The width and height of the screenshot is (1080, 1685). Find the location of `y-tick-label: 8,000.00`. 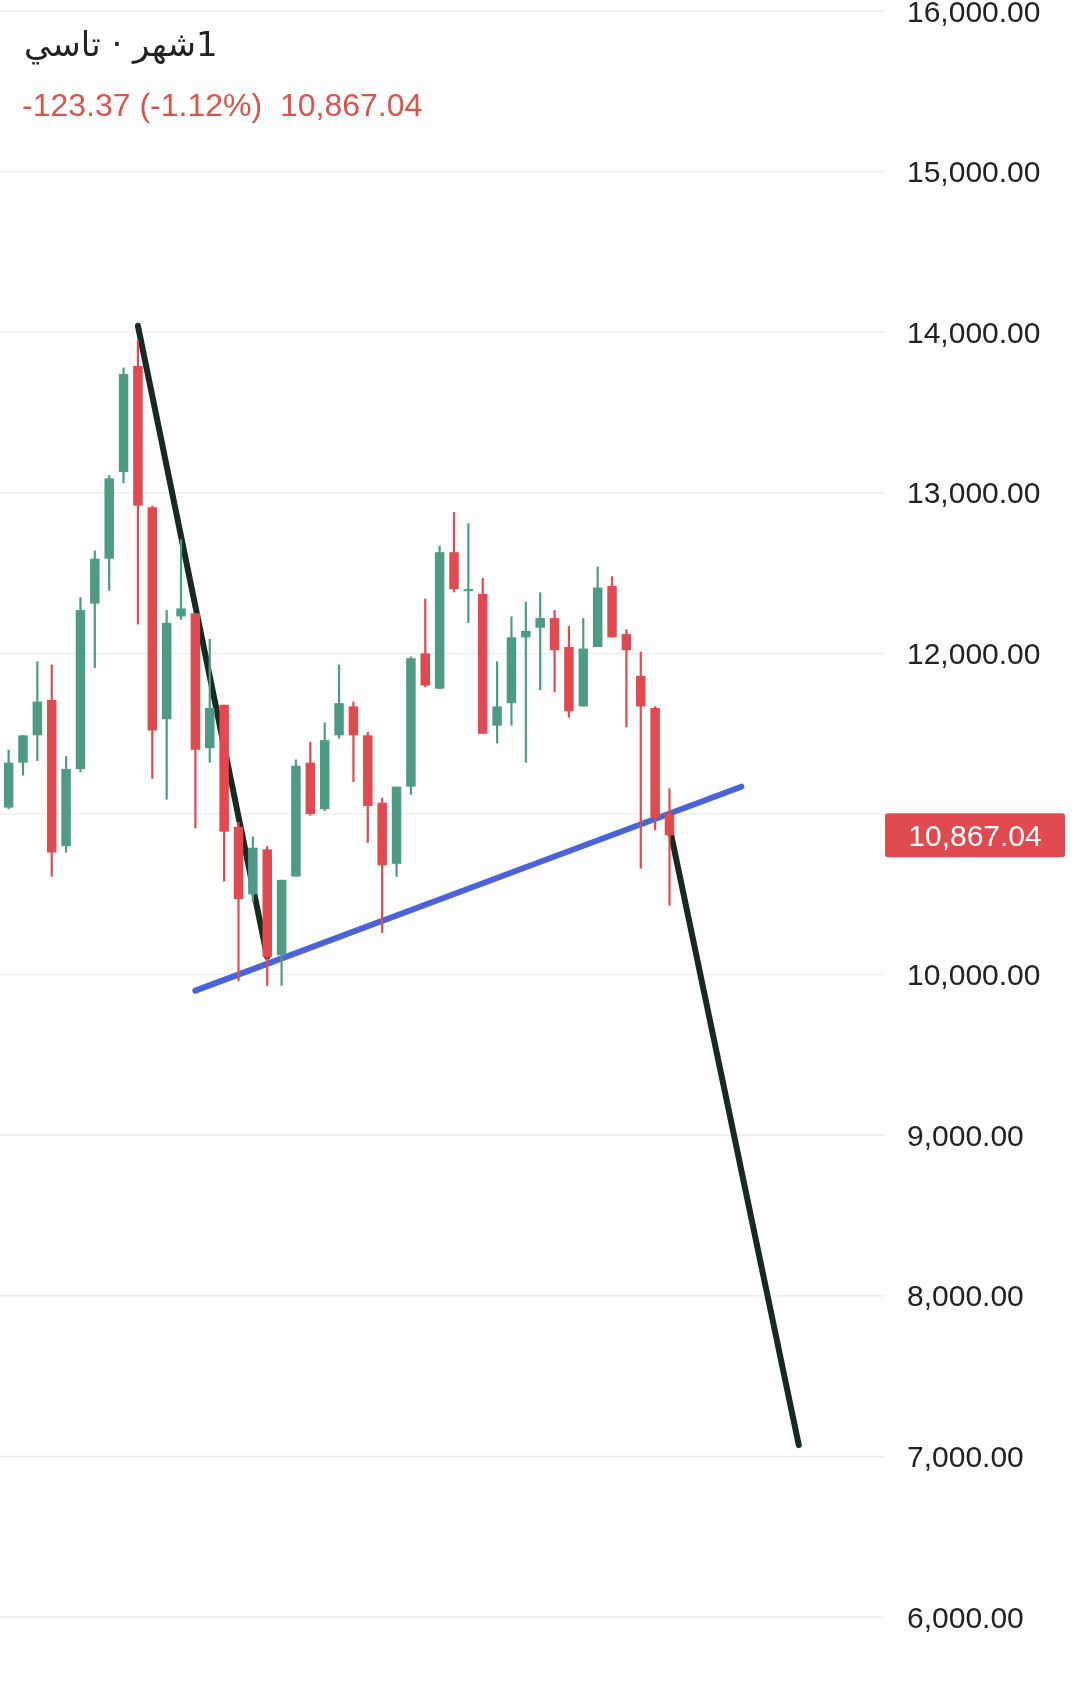

y-tick-label: 8,000.00 is located at coordinates (965, 1296).